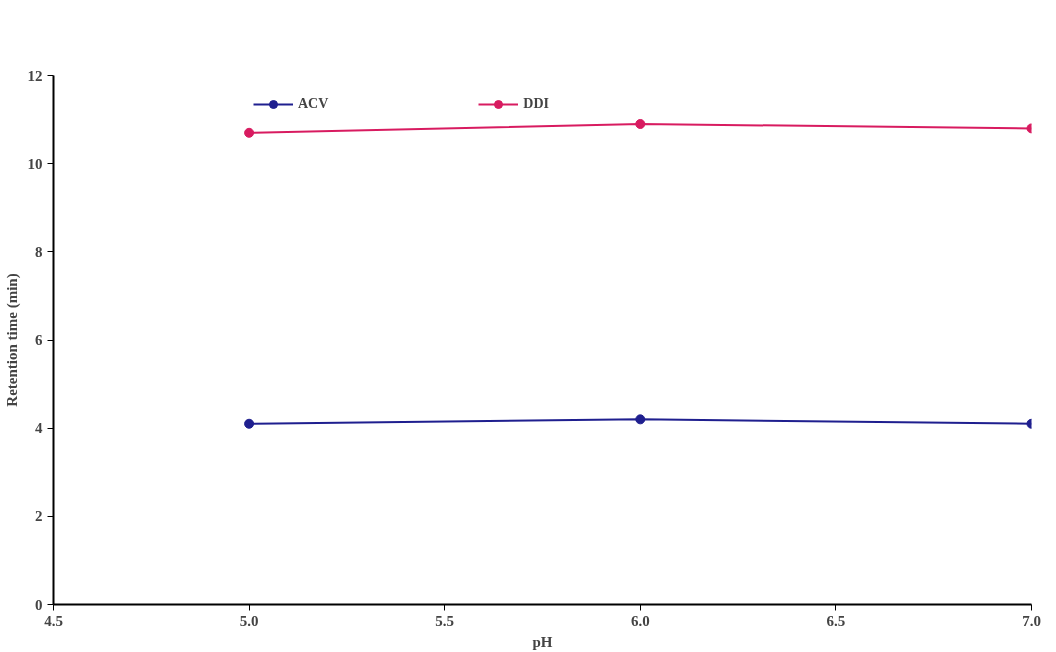  I want to click on x-tick-label: 5.5, so click(445, 620).